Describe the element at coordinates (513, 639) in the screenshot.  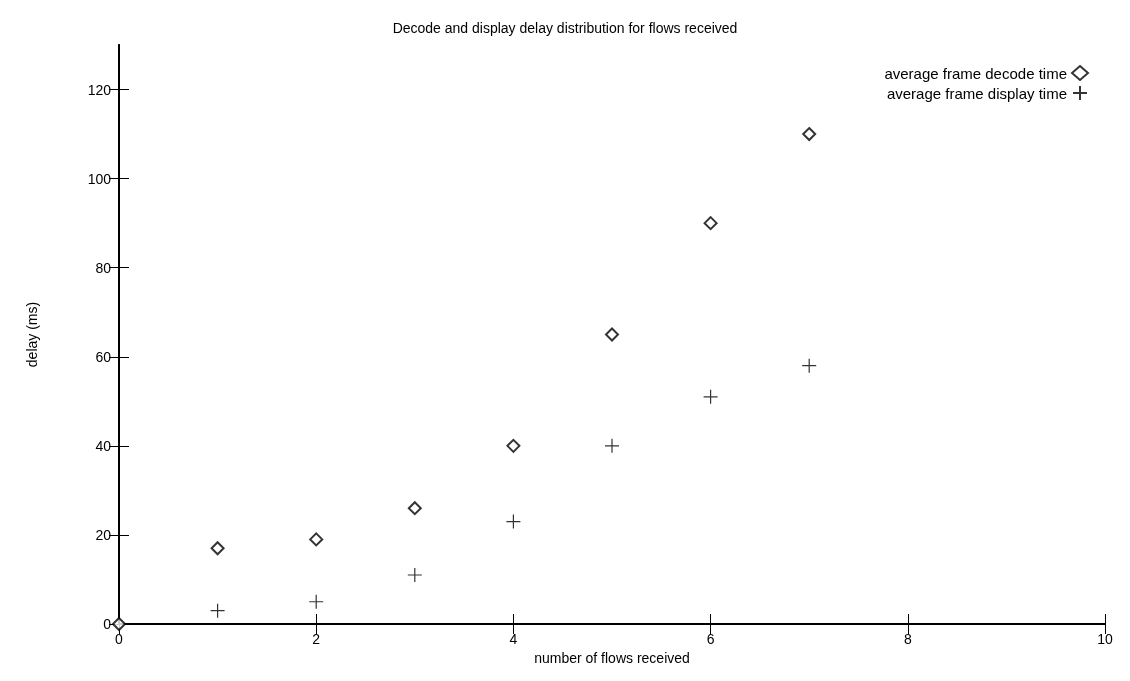
I see `x-tick-label: 4` at that location.